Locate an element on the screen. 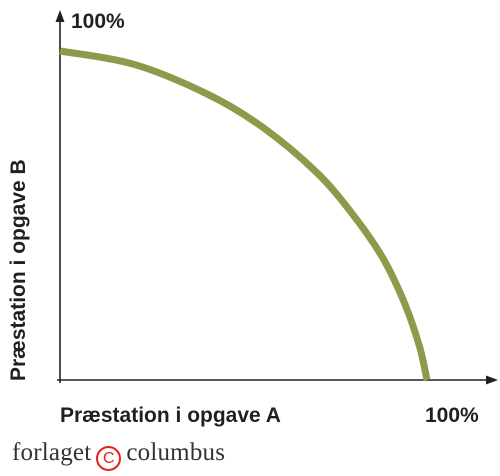 The width and height of the screenshot is (500, 476). brand-left-text: forlaget is located at coordinates (52, 452).